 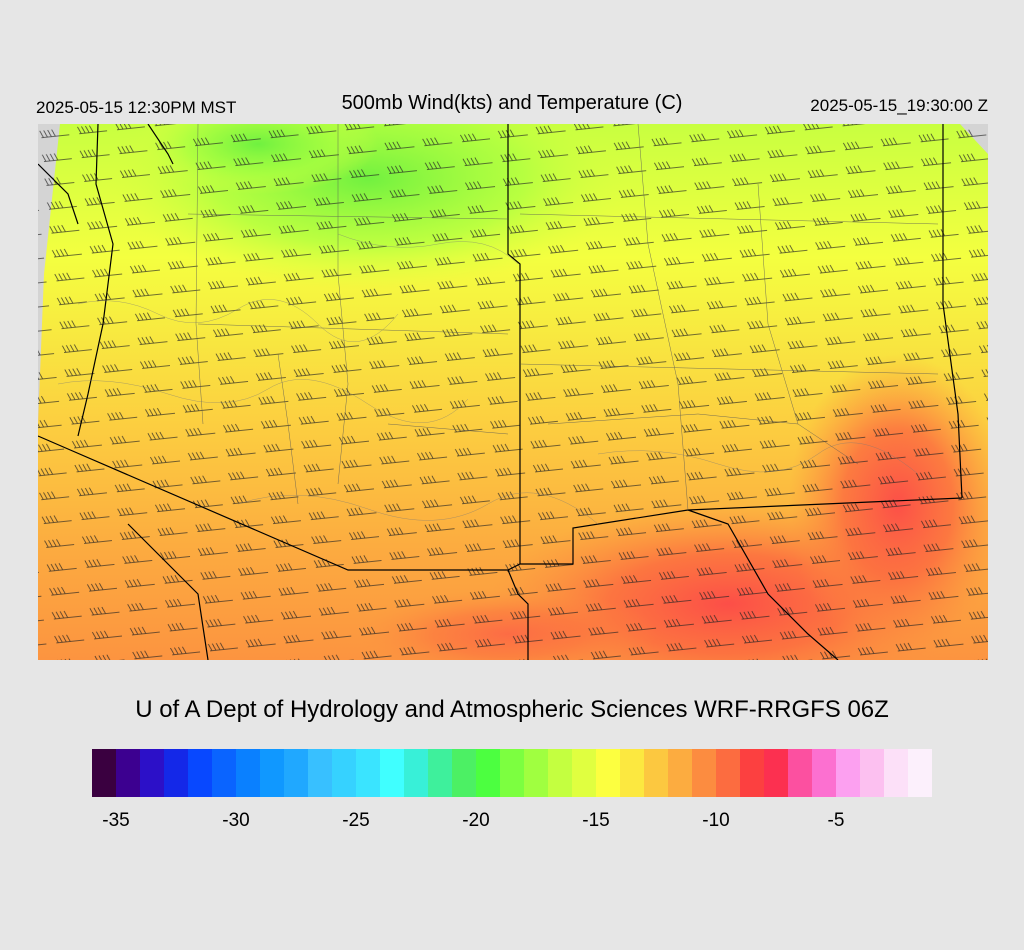 What do you see at coordinates (512, 103) in the screenshot?
I see `map-title: 500mb Wind(kts) and Temperature (C)` at bounding box center [512, 103].